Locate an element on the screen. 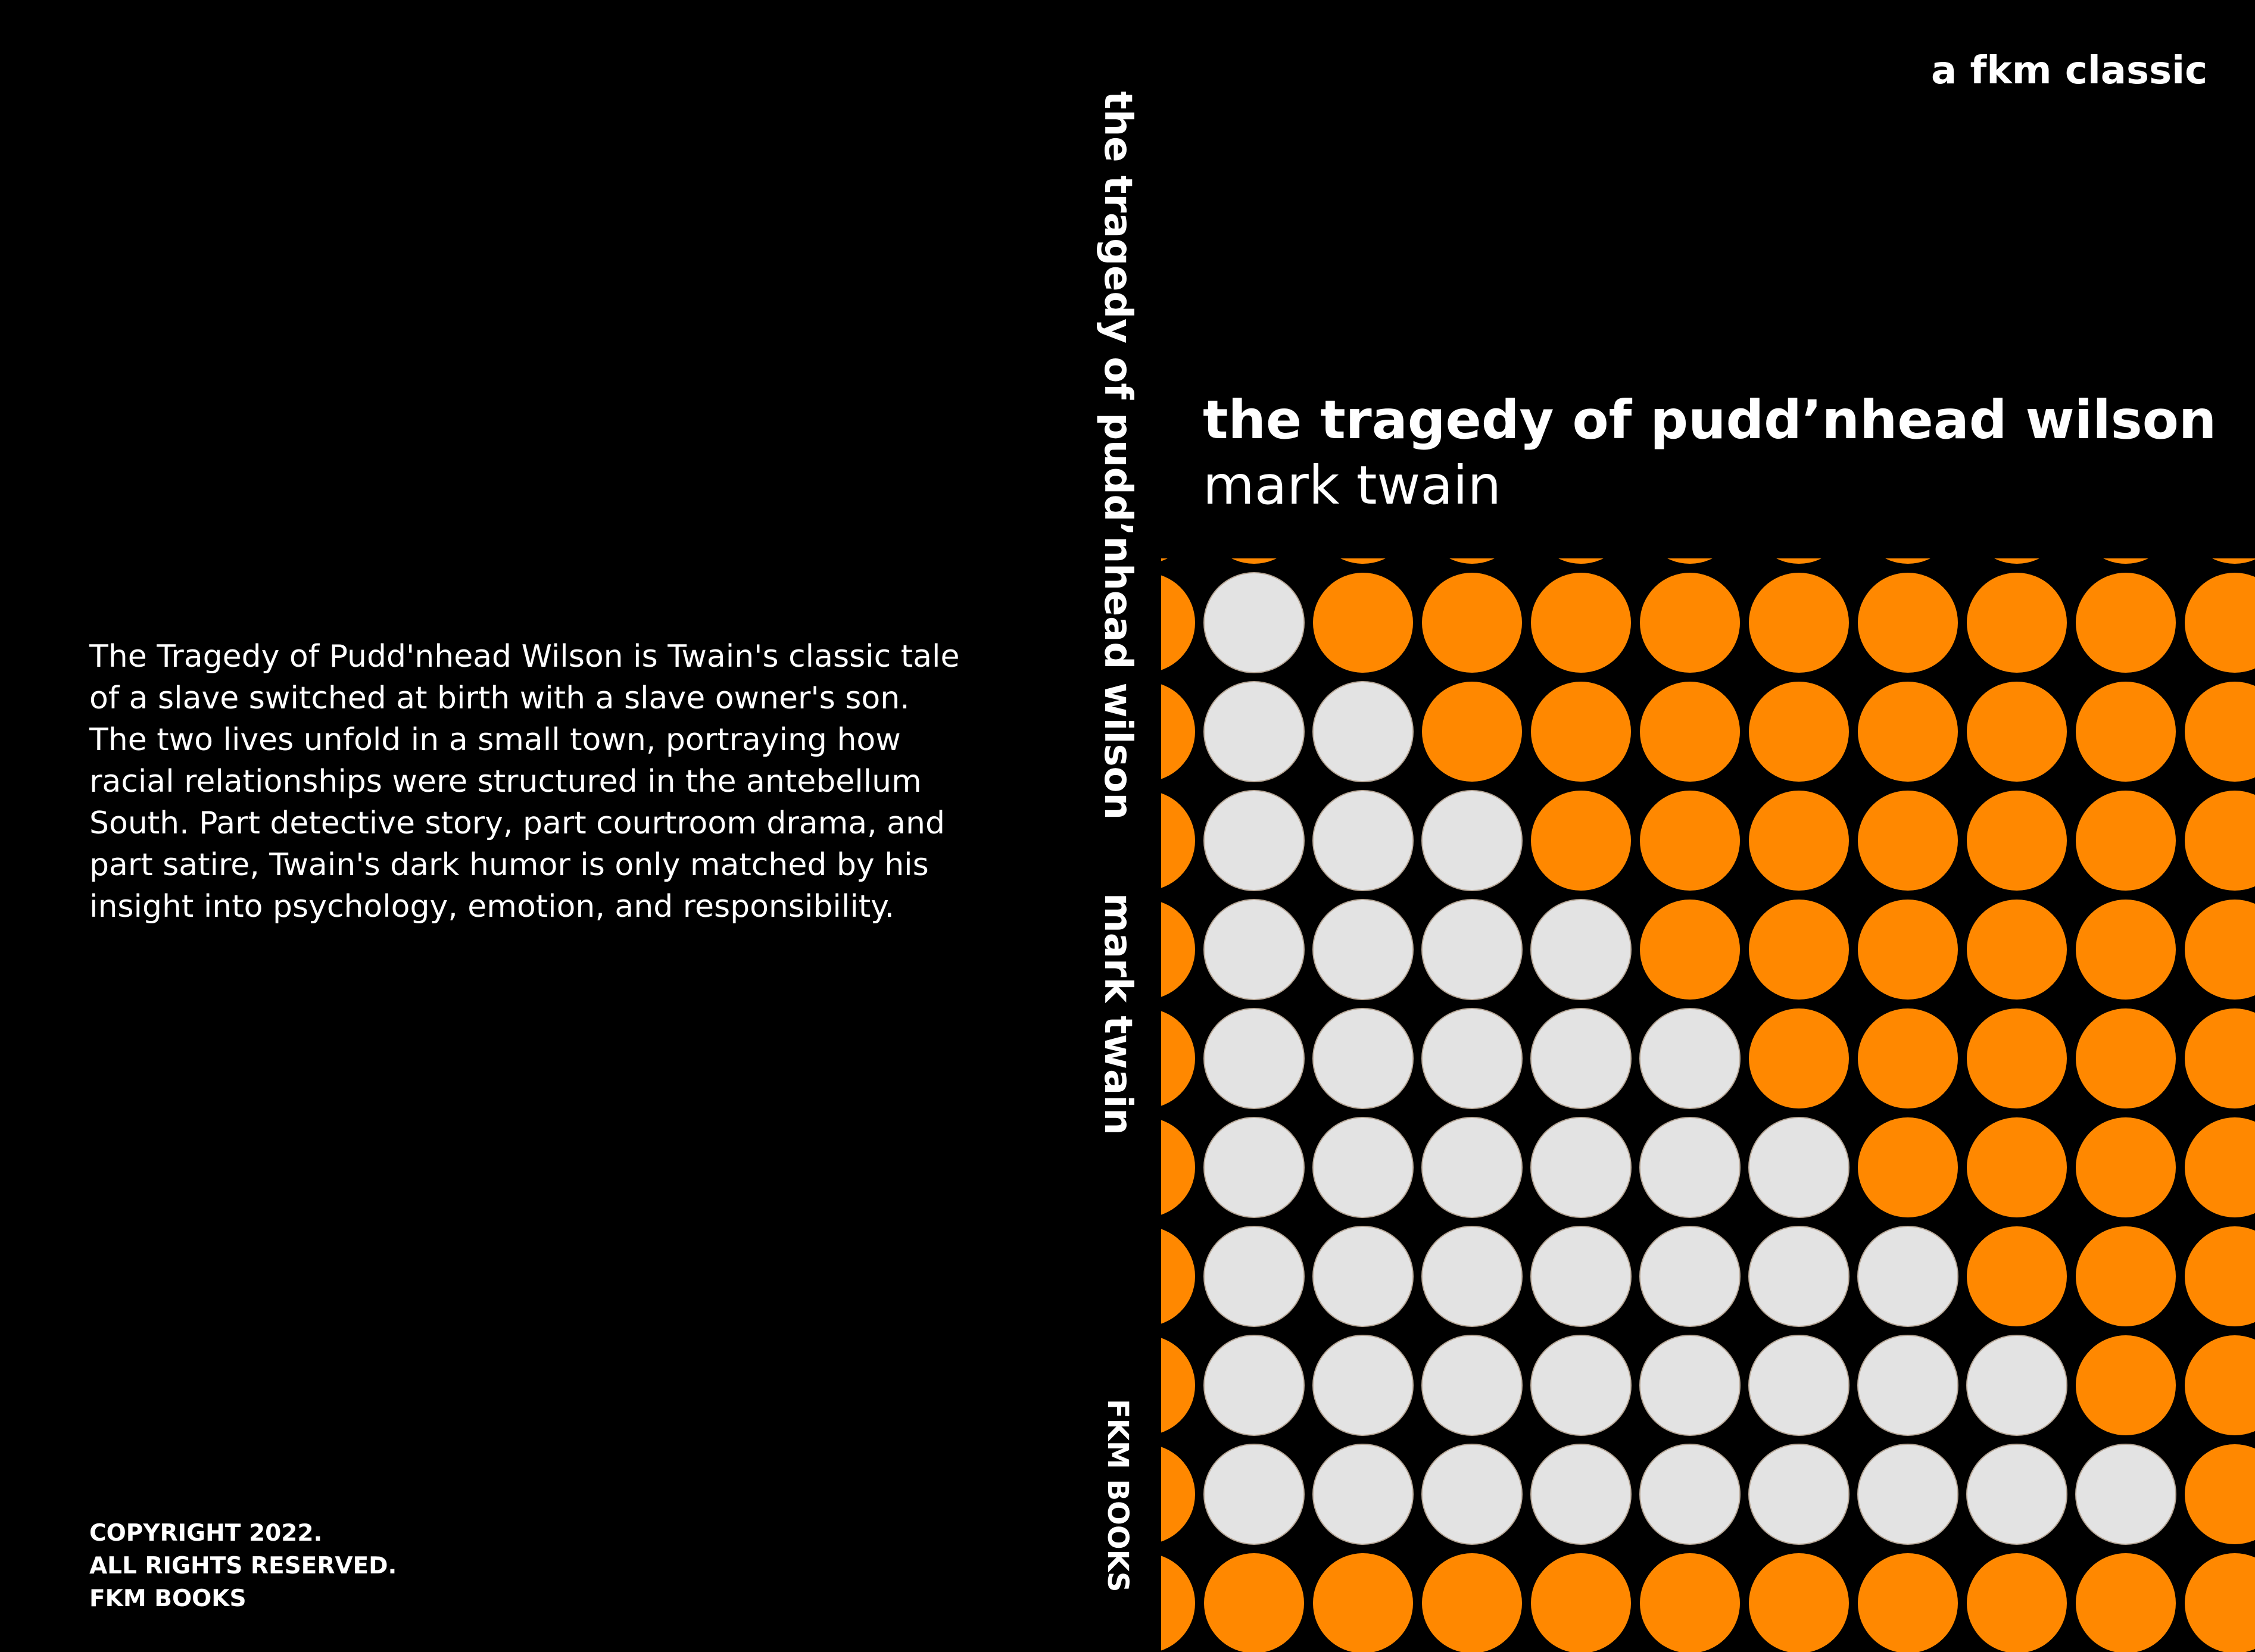  book-author: mark twain is located at coordinates (1353, 485).